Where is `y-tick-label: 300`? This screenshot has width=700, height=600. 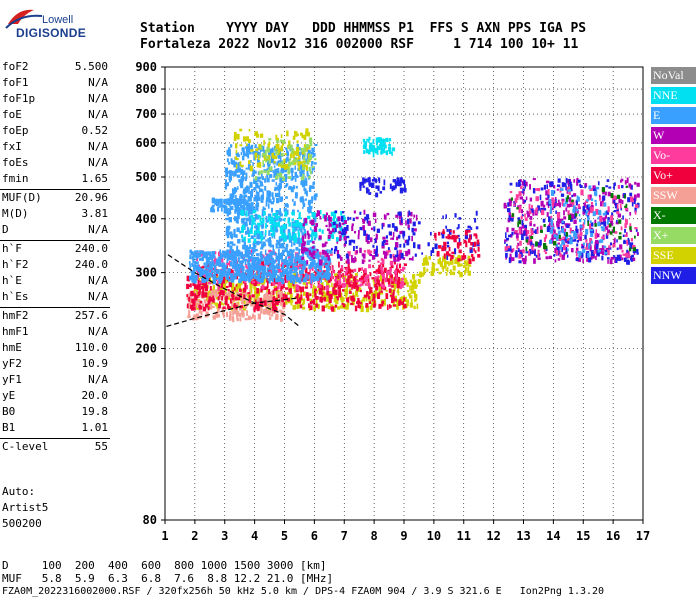 y-tick-label: 300 is located at coordinates (146, 273).